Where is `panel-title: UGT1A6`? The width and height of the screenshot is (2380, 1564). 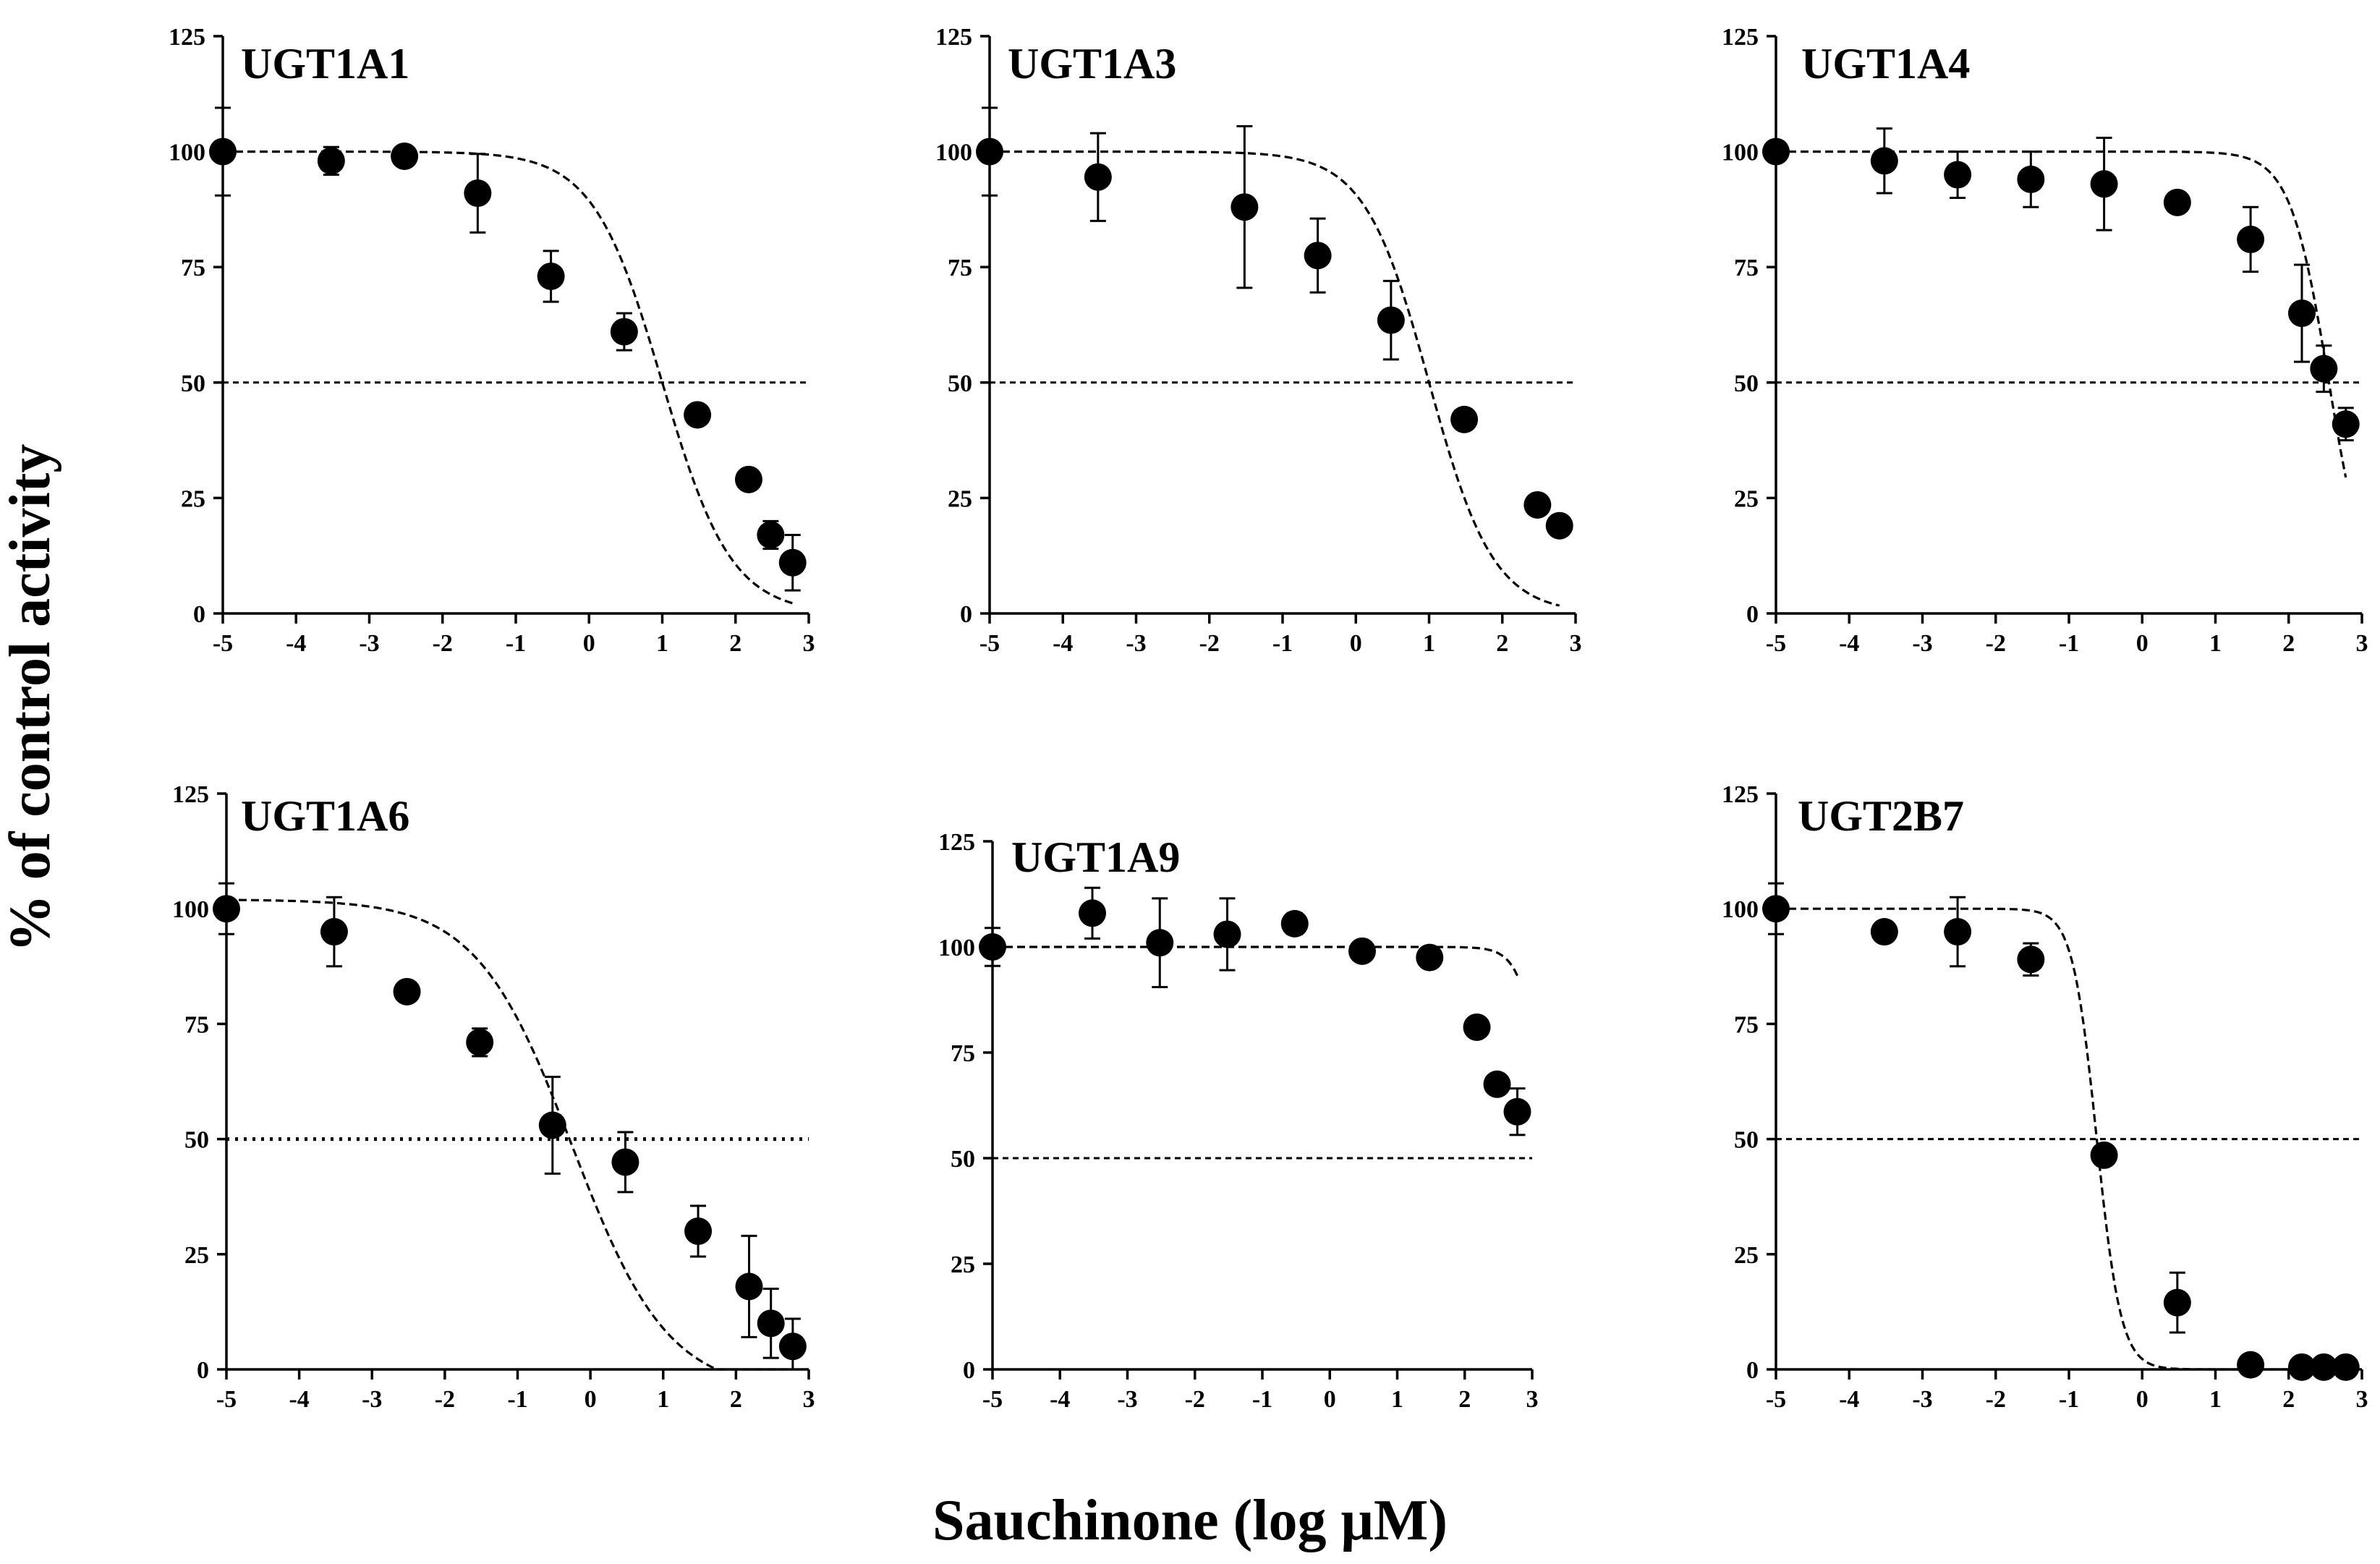 panel-title: UGT1A6 is located at coordinates (325, 816).